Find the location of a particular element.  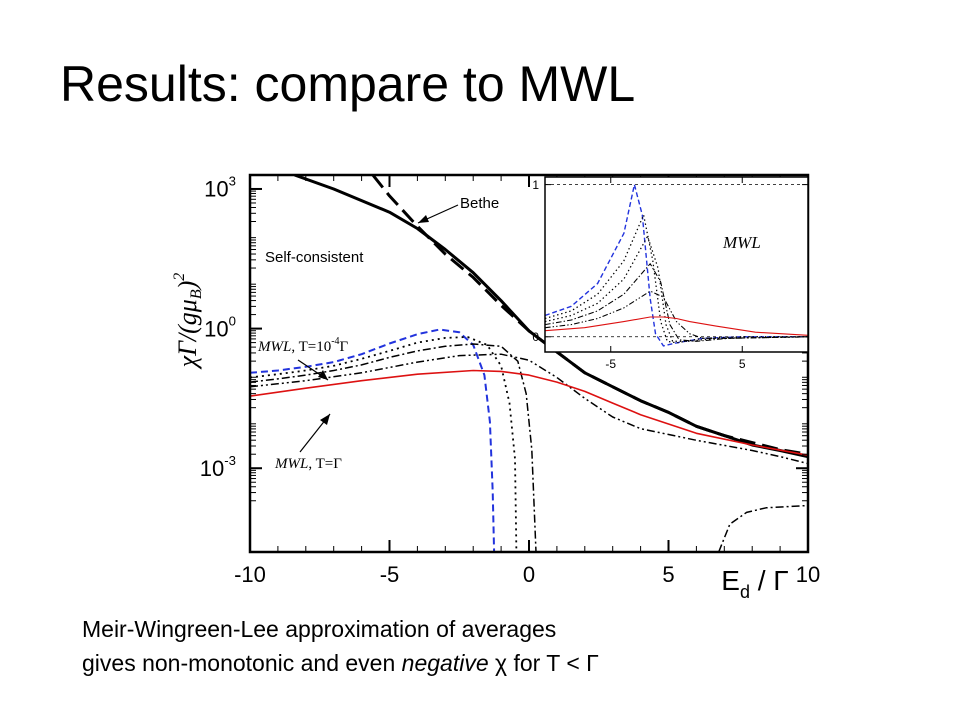

x-axis-label: Ed / Γ is located at coordinates (754, 583).